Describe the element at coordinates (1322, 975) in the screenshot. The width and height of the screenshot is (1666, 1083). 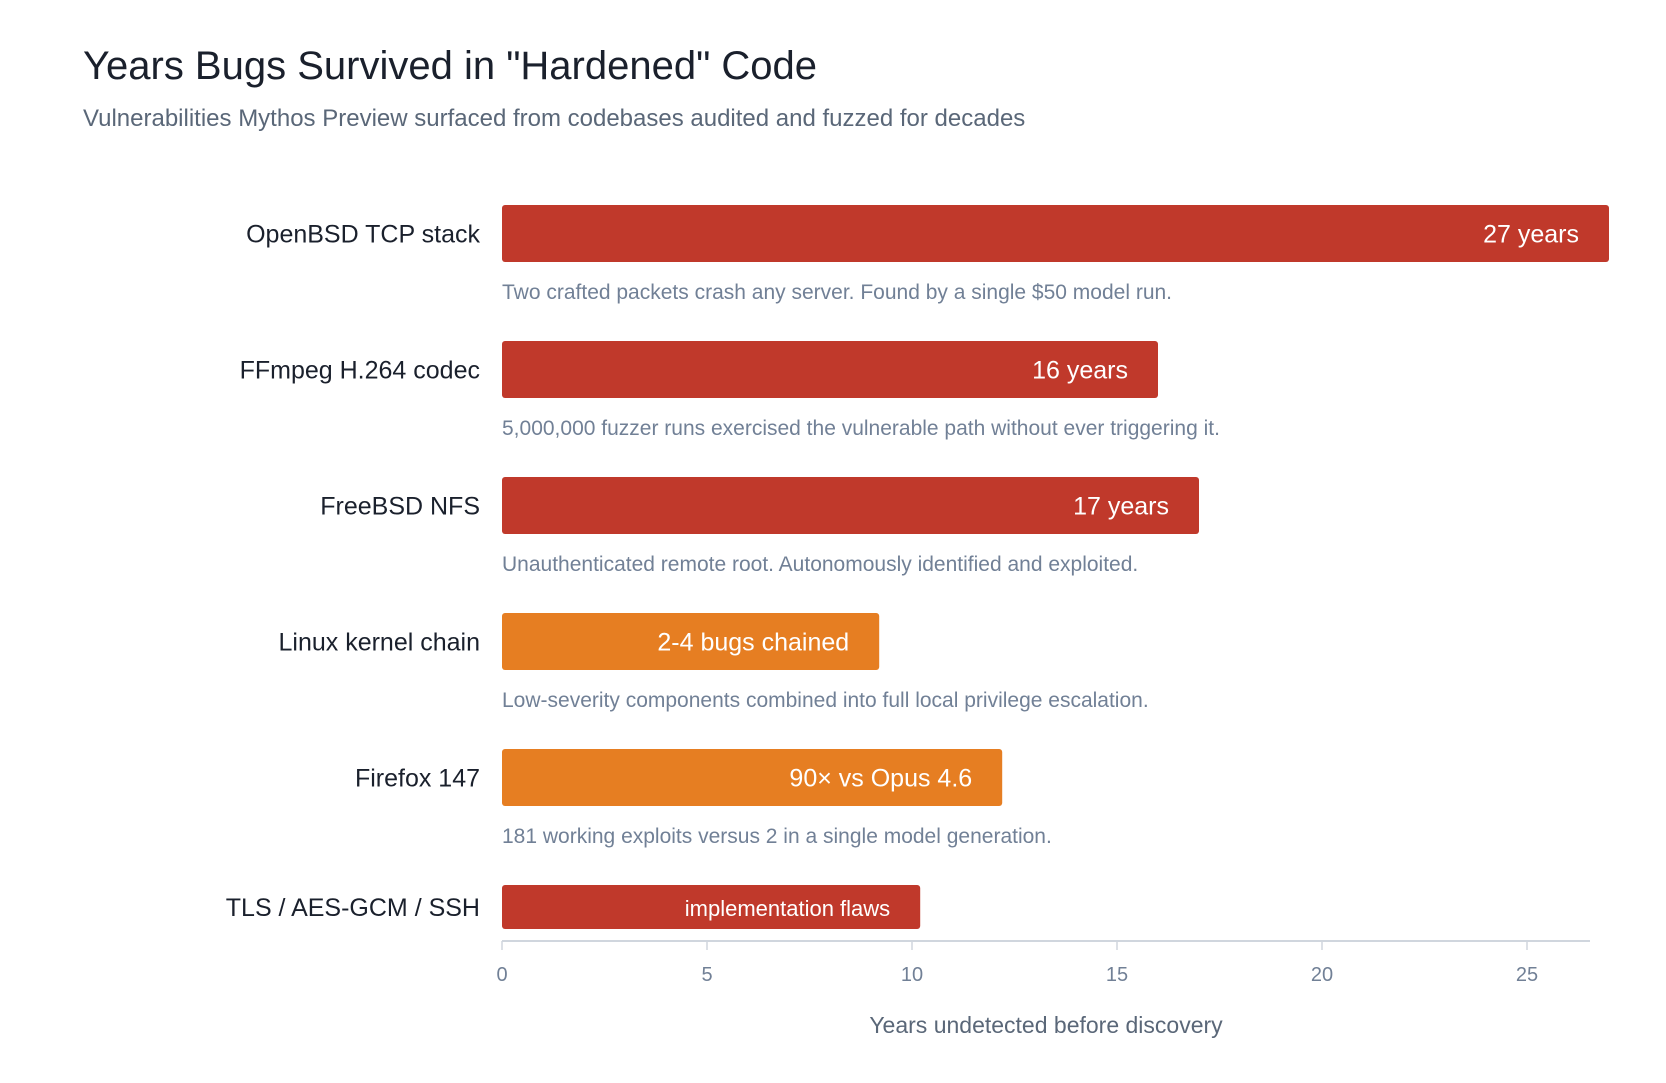
I see `x-tick-label: 20` at that location.